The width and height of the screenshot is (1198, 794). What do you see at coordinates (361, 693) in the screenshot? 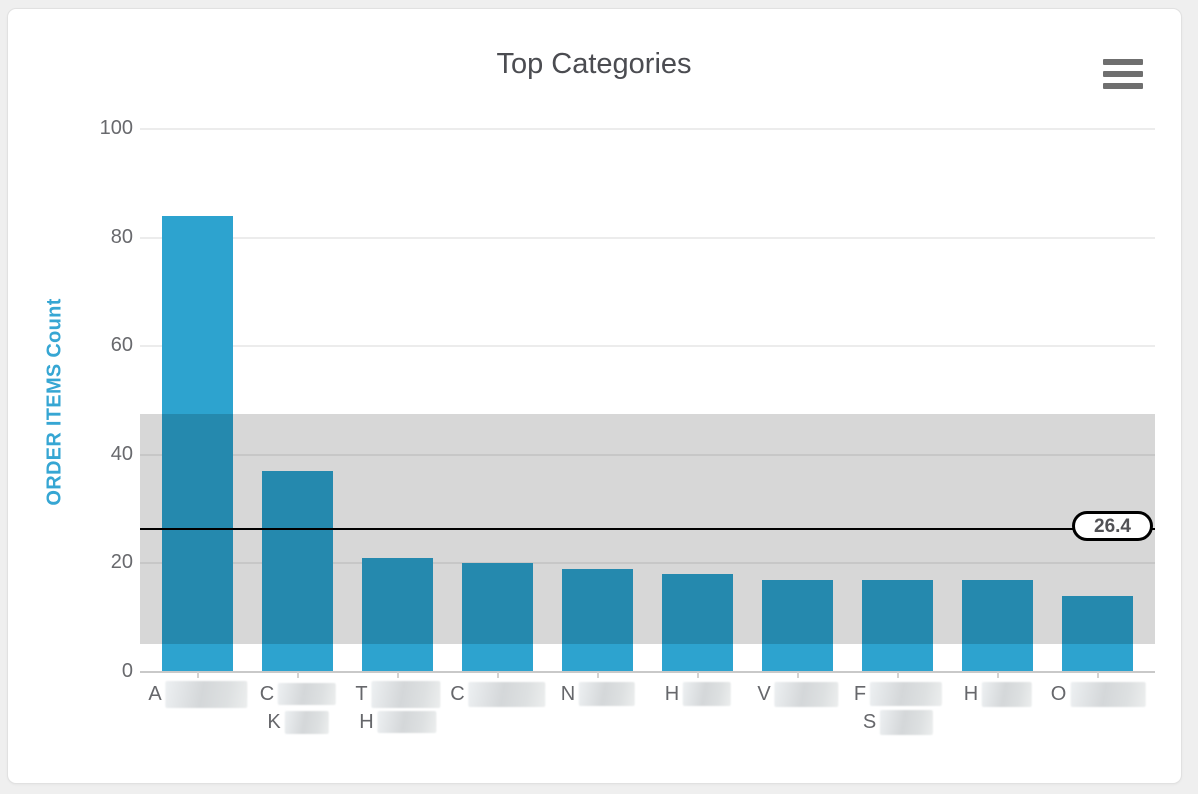
I see `x-label-letter: T` at bounding box center [361, 693].